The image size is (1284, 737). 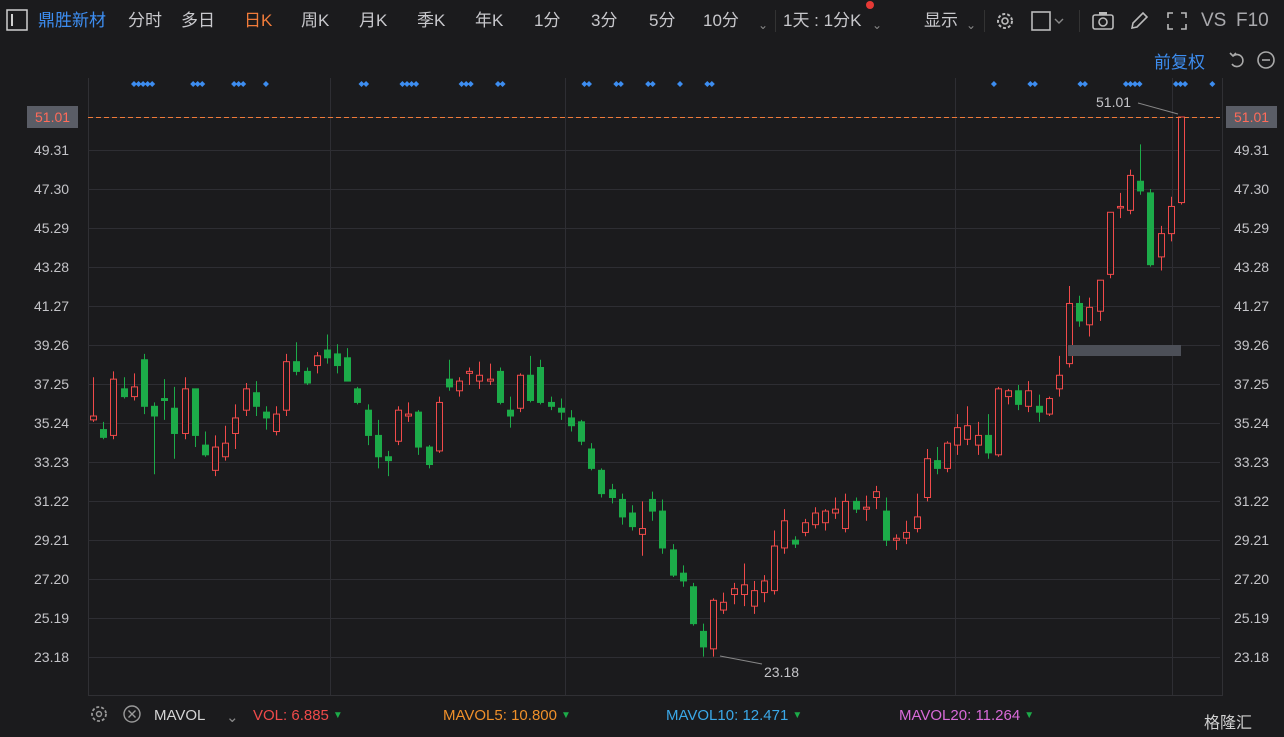 What do you see at coordinates (1079, 21) in the screenshot?
I see `toolbar-divider` at bounding box center [1079, 21].